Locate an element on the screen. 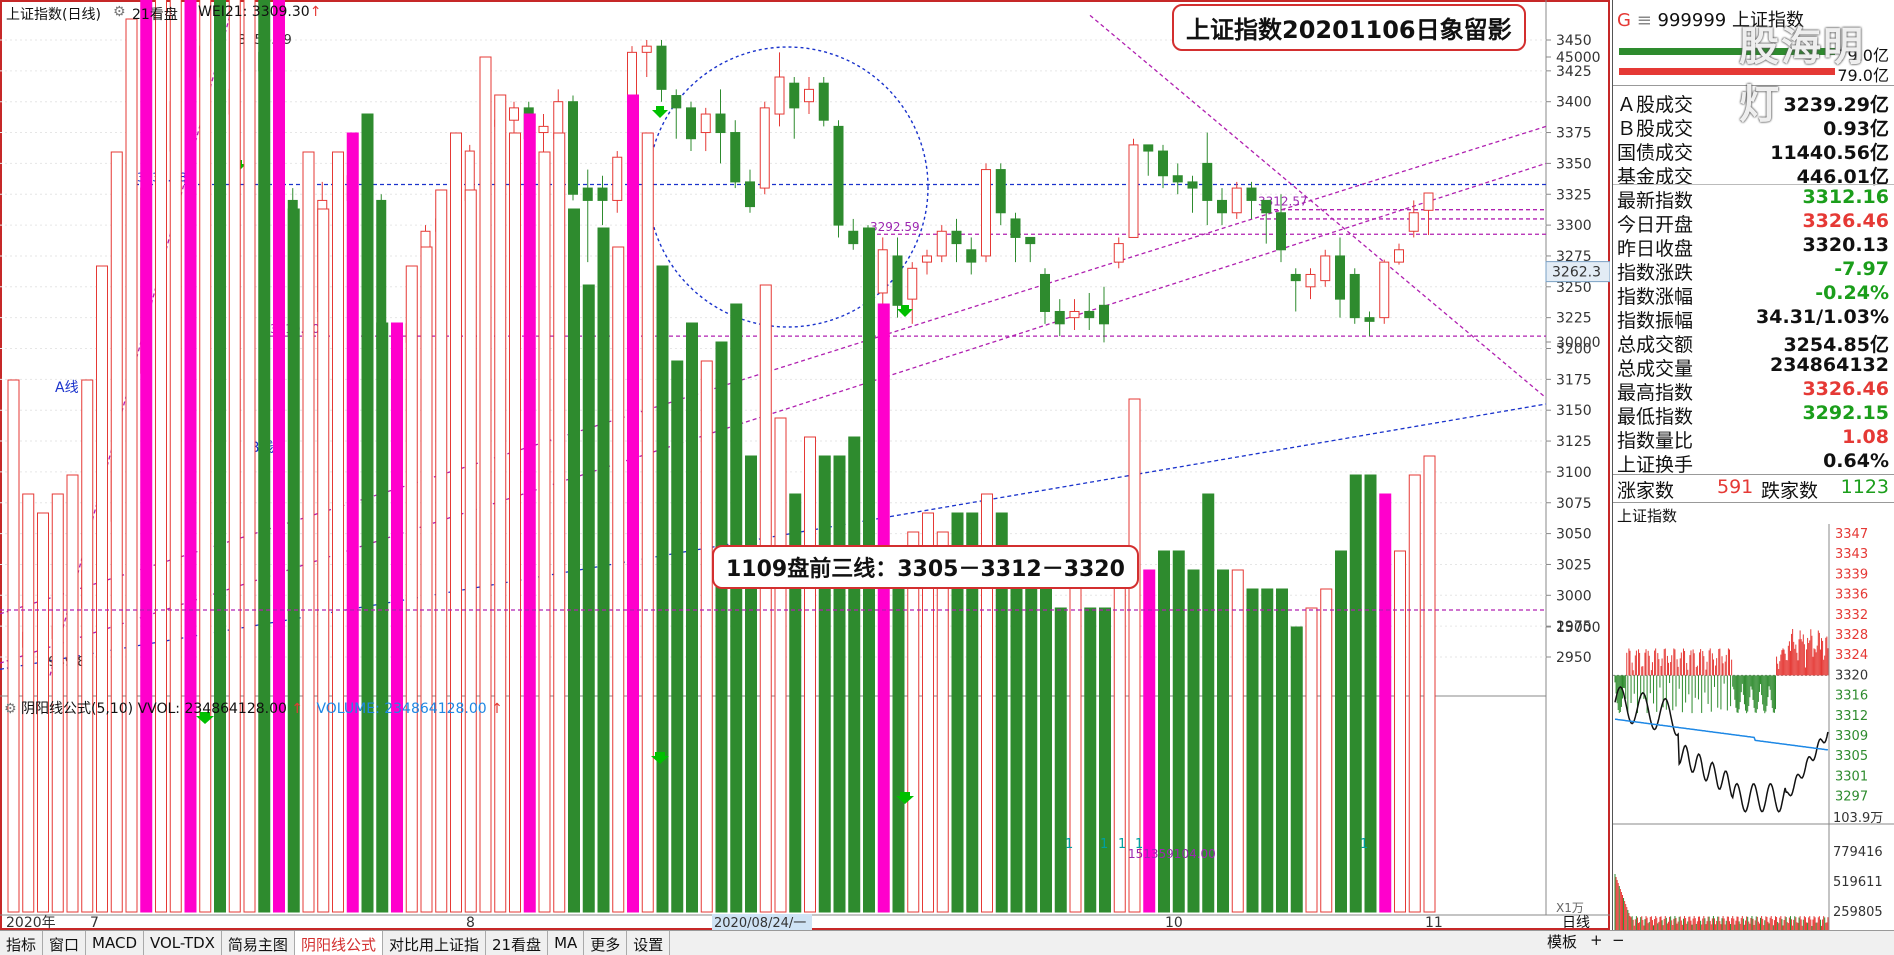  time-axis-year: 2020年 is located at coordinates (31, 922).